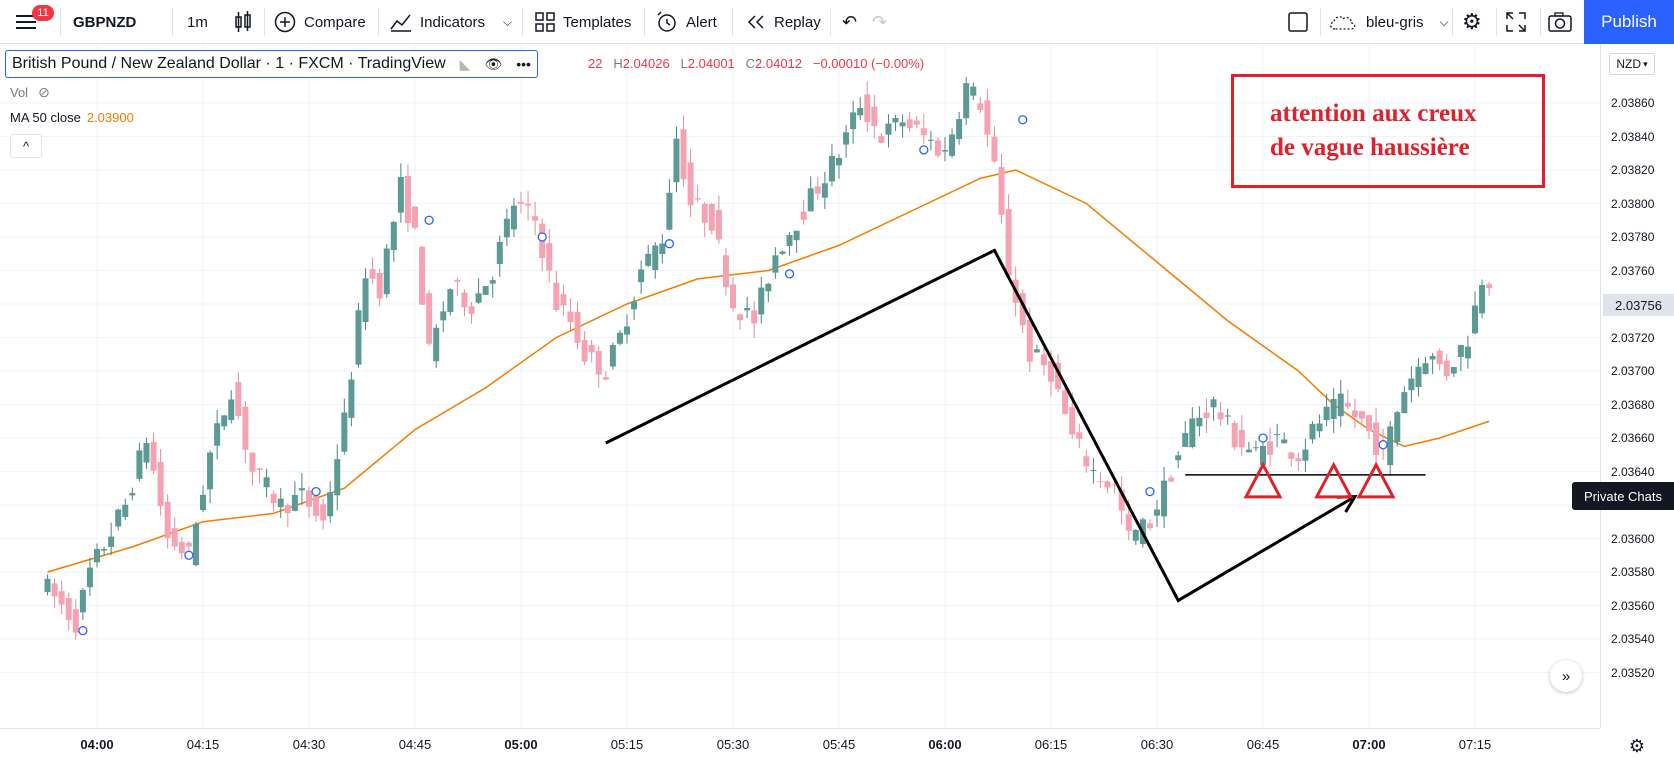 Image resolution: width=1674 pixels, height=762 pixels. Describe the element at coordinates (320, 22) in the screenshot. I see `compare-button: Compare` at that location.